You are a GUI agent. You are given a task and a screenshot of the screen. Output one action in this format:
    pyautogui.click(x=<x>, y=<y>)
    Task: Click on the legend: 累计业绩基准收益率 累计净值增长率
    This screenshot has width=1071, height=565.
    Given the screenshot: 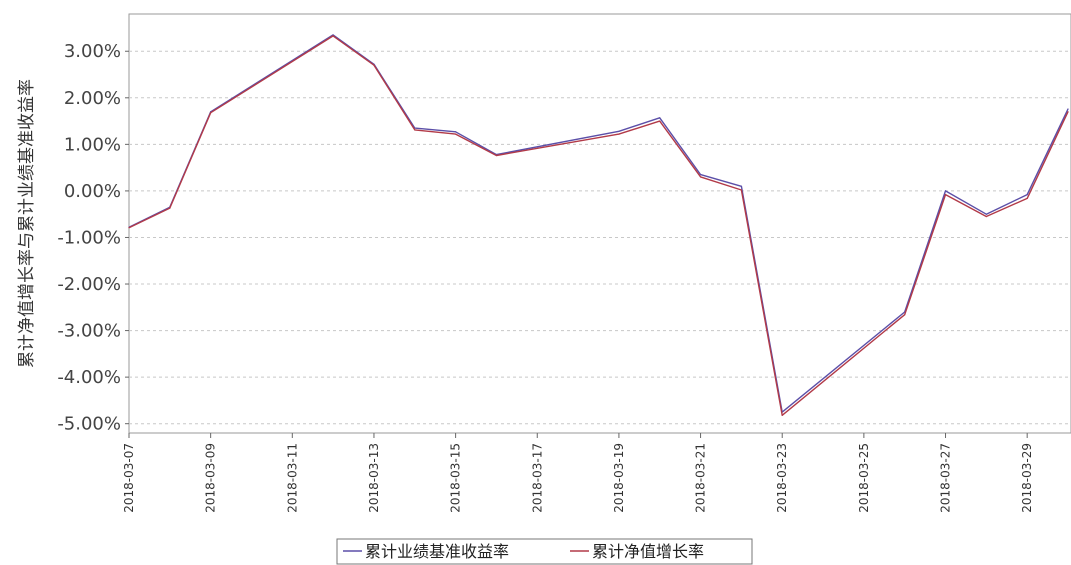 What is the action you would take?
    pyautogui.click(x=544, y=551)
    